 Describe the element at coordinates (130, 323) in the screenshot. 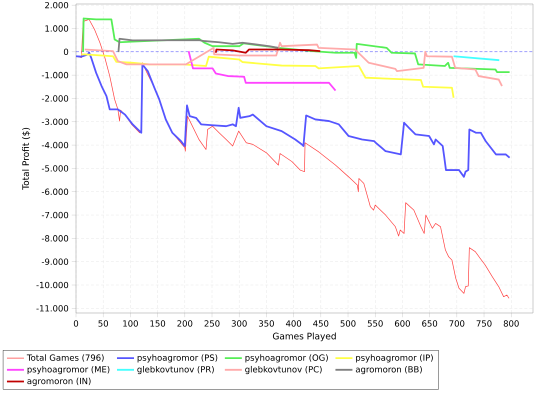

I see `x-tick-label: 100` at that location.